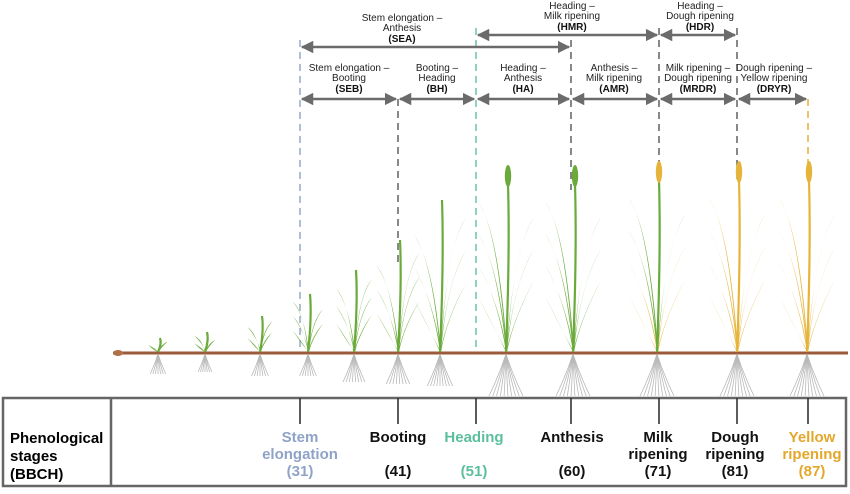  What do you see at coordinates (554, 411) in the screenshot?
I see `stage-ticks` at bounding box center [554, 411].